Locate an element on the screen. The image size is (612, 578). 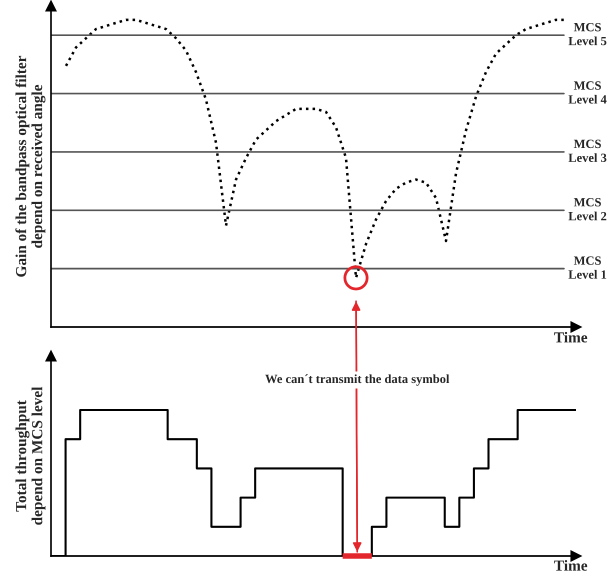
y-axis-title: Gain of the bandpass optical filter depend on received angle is located at coordinates (30, 166).